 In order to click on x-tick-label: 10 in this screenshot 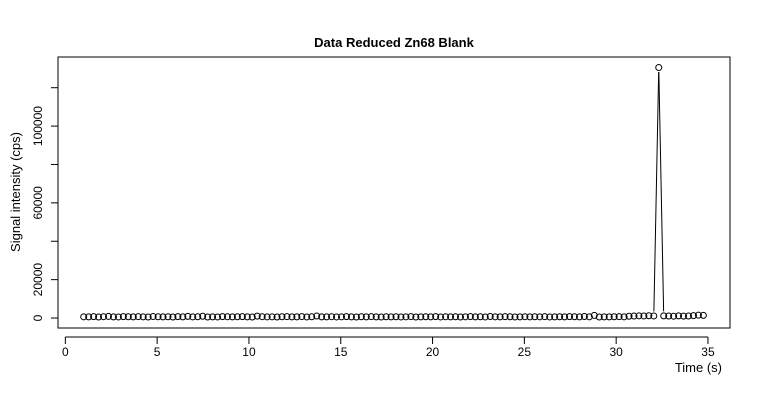, I will do `click(249, 352)`.